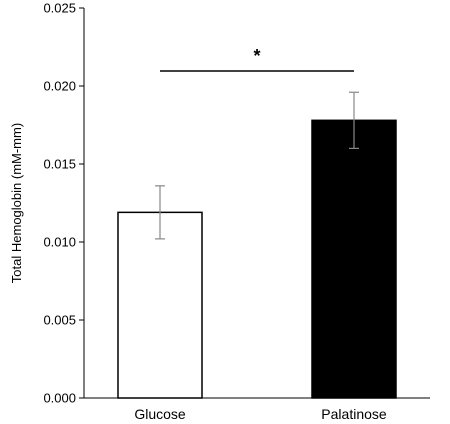 The height and width of the screenshot is (424, 450). What do you see at coordinates (354, 414) in the screenshot?
I see `x-category-label: Palatinose` at bounding box center [354, 414].